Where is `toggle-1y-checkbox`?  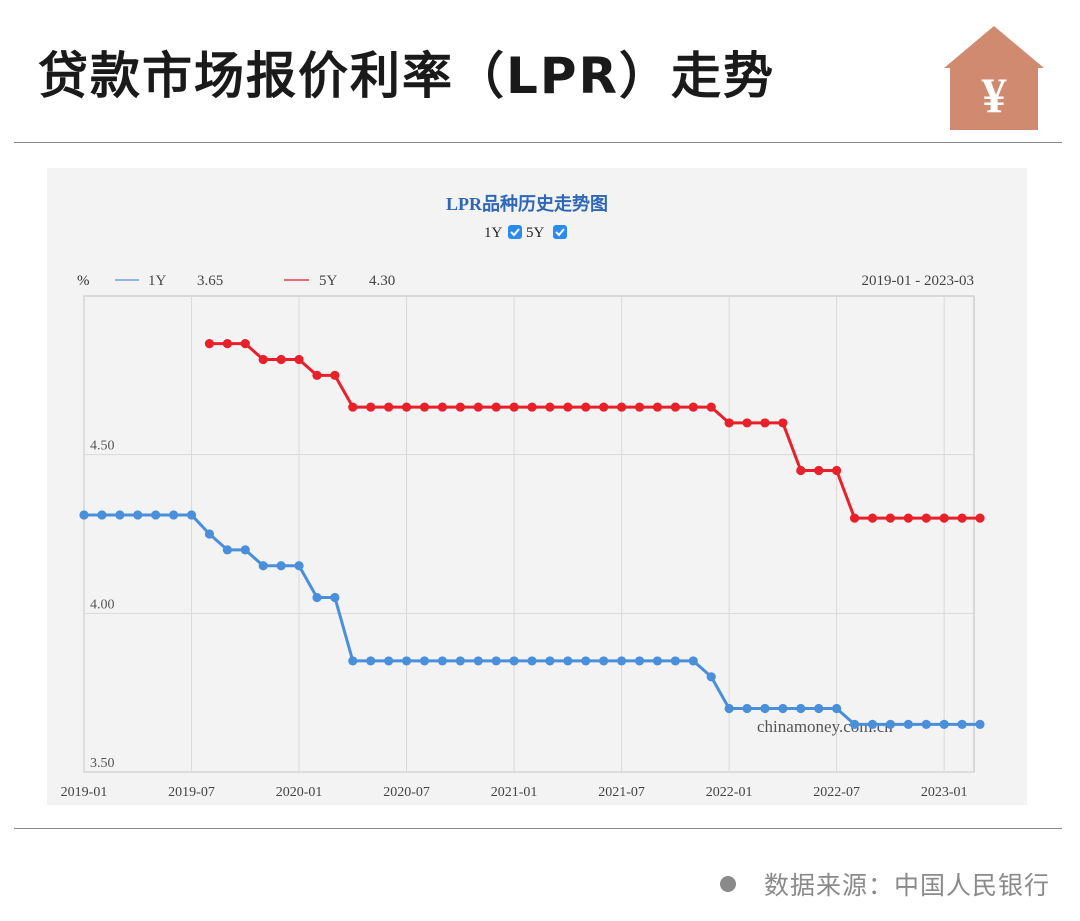 toggle-1y-checkbox is located at coordinates (515, 232).